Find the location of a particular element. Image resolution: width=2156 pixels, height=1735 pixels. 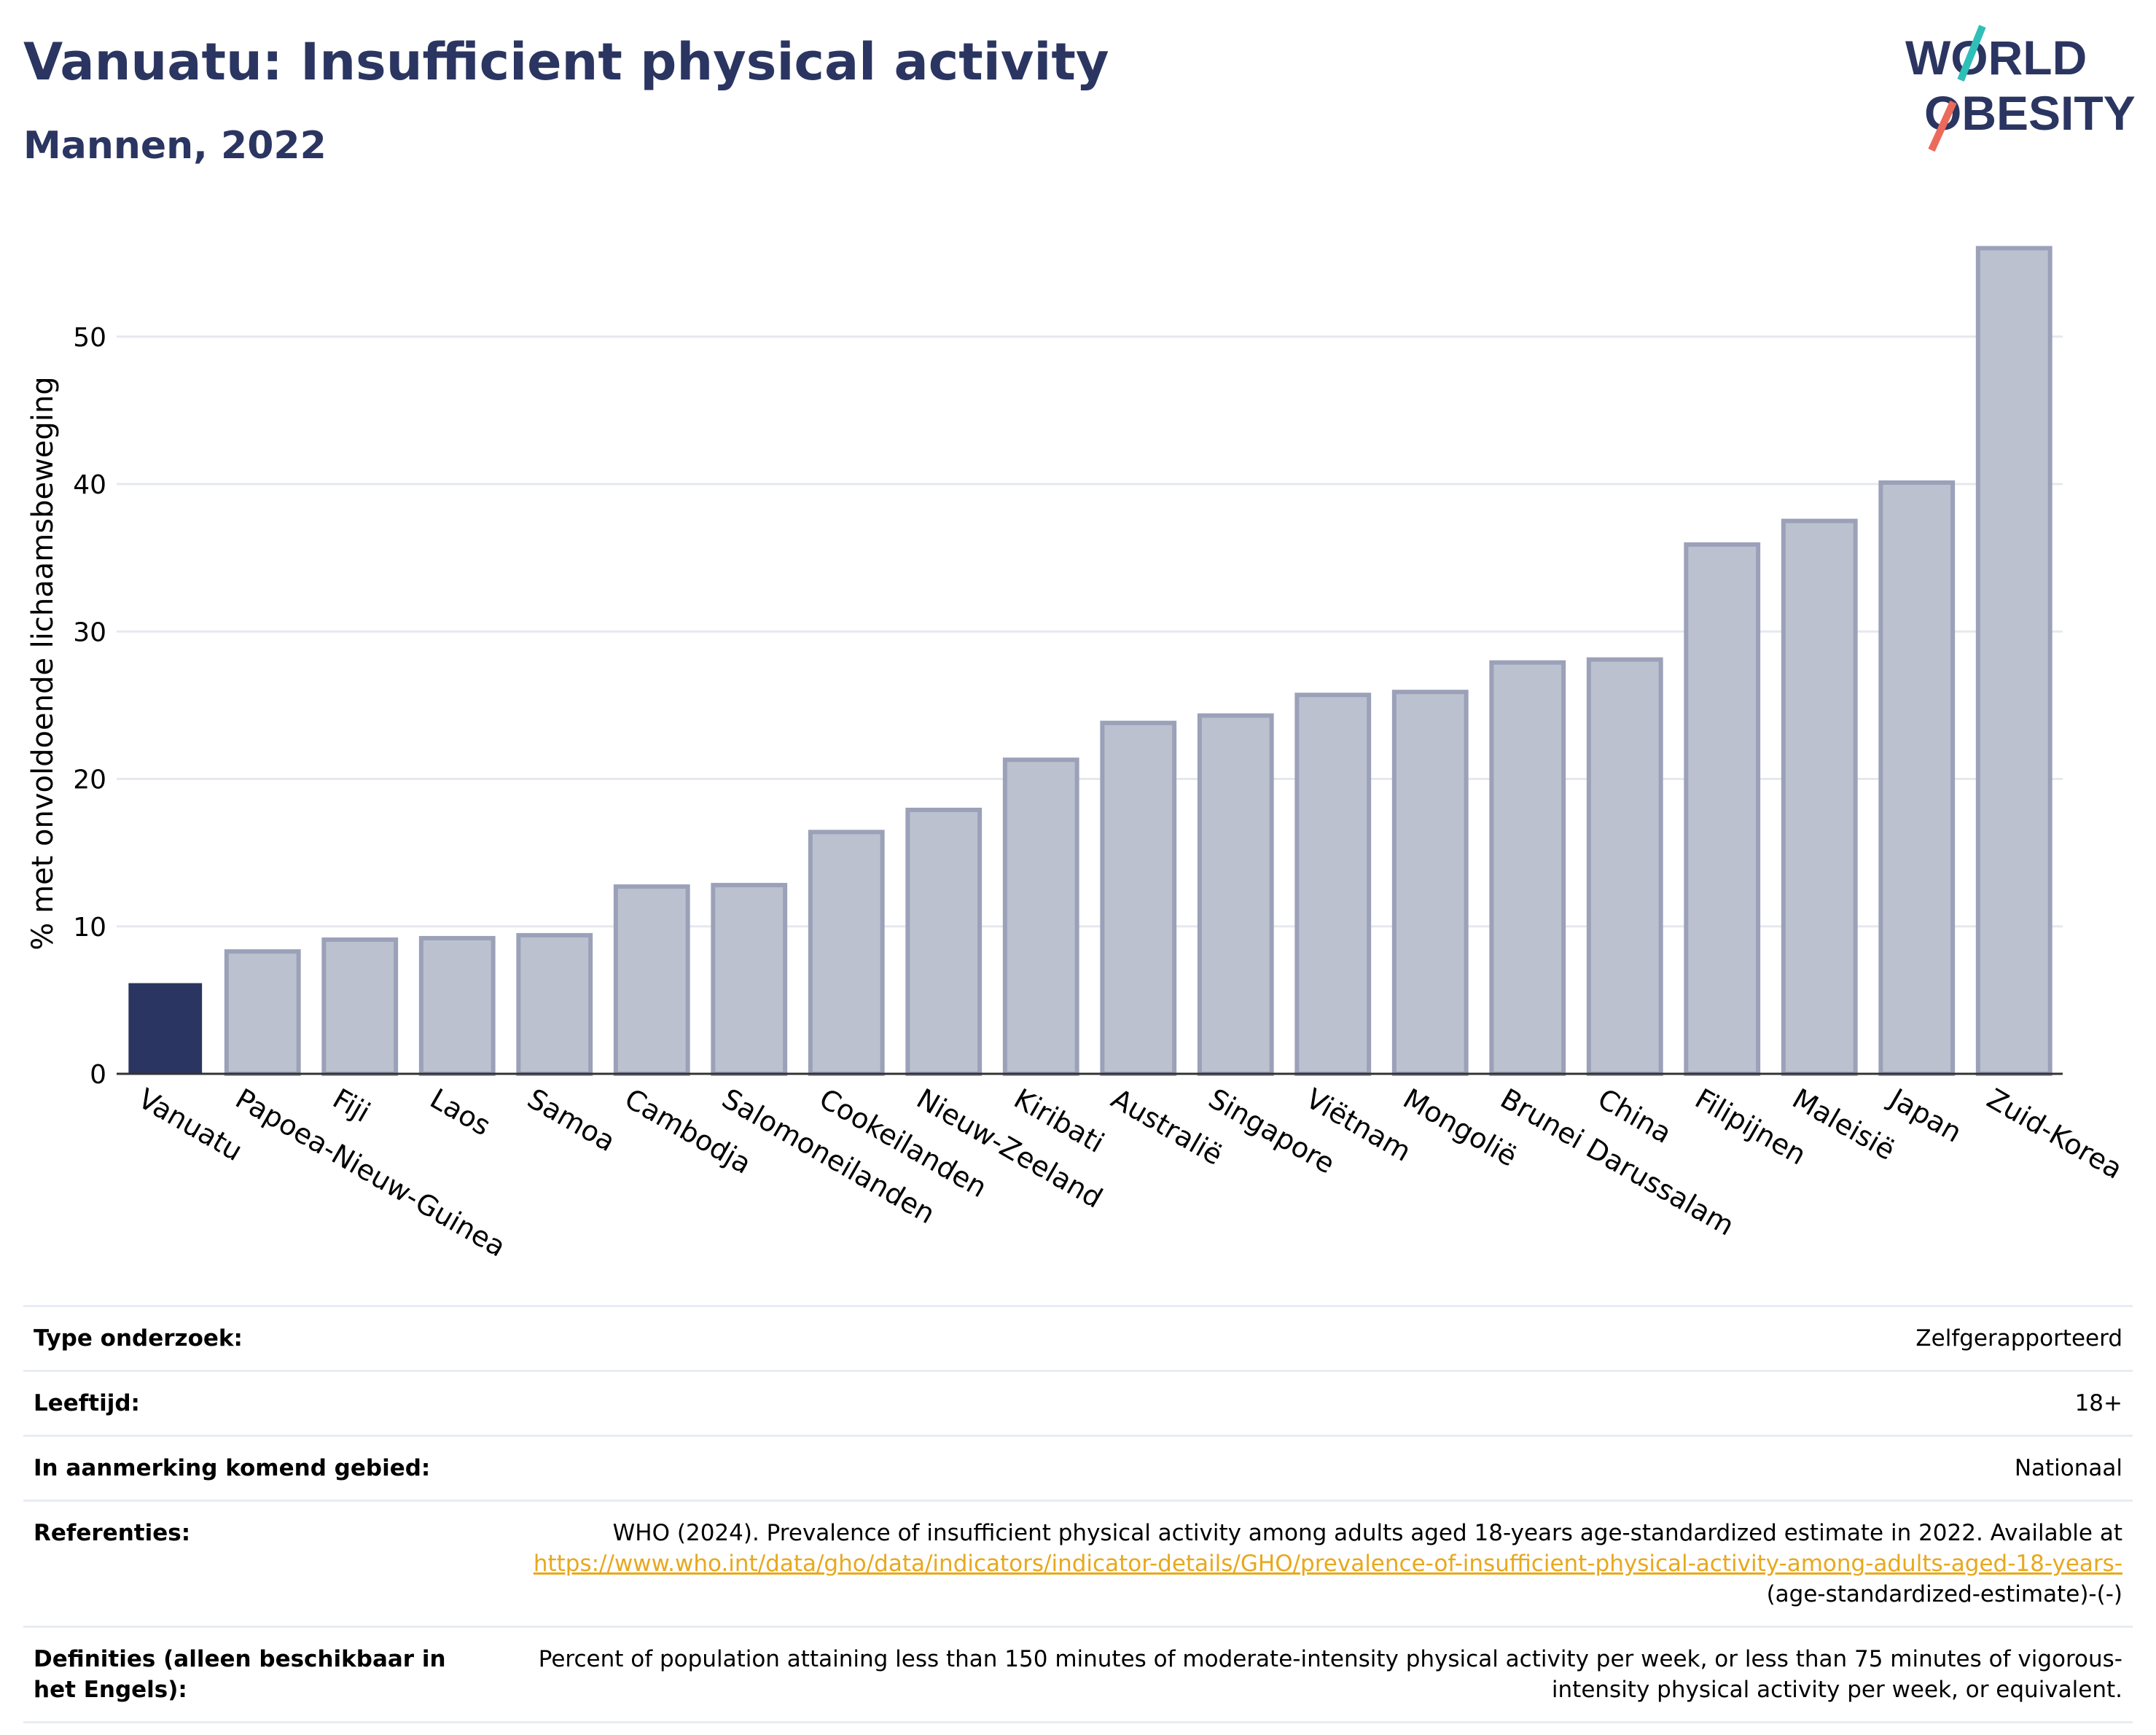

y-tick-label: 0 is located at coordinates (98, 1075).